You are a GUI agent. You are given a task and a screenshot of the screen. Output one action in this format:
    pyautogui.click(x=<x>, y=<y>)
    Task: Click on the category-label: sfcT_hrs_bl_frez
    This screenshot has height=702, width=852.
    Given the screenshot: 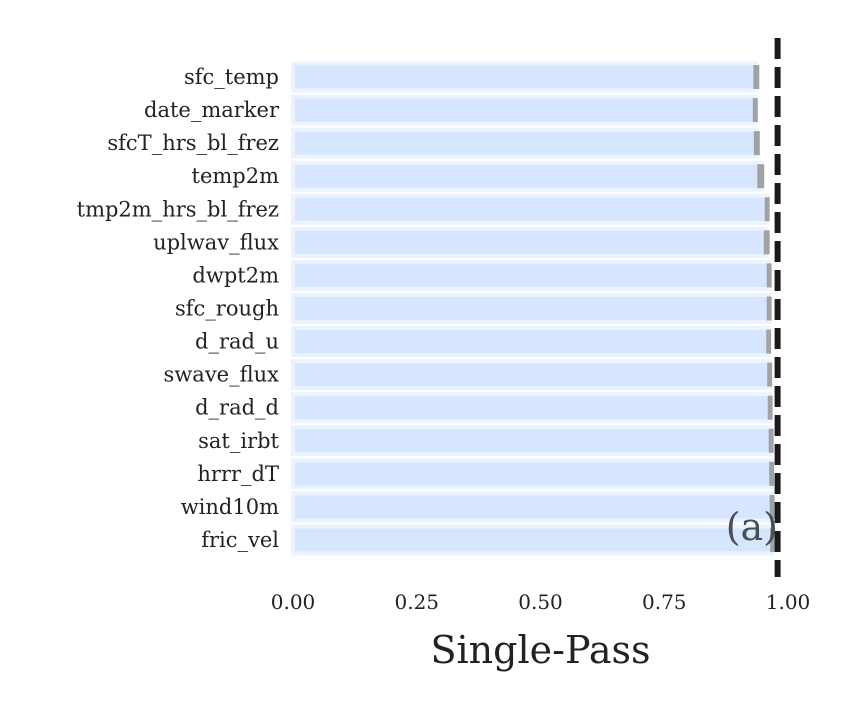 What is the action you would take?
    pyautogui.click(x=193, y=143)
    